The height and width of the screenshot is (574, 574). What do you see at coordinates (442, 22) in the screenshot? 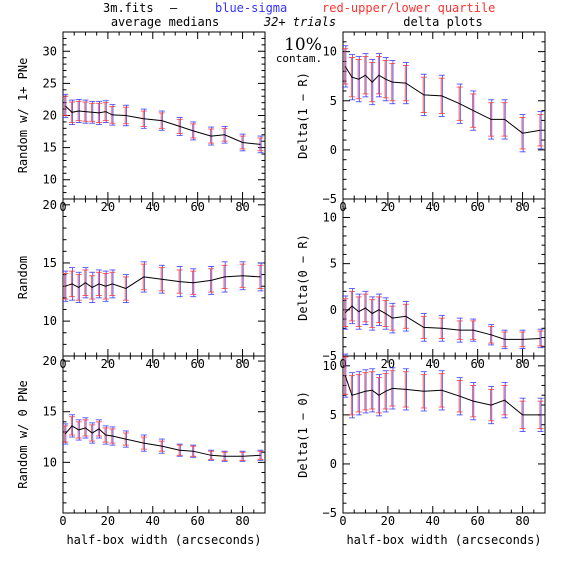
I see `right-title: delta plots` at bounding box center [442, 22].